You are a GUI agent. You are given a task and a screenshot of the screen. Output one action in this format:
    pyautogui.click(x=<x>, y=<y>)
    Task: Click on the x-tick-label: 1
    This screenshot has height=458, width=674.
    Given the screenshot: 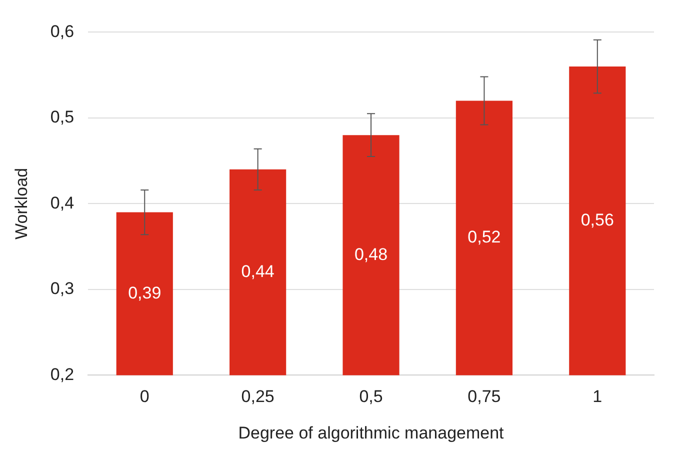 What is the action you would take?
    pyautogui.click(x=597, y=396)
    